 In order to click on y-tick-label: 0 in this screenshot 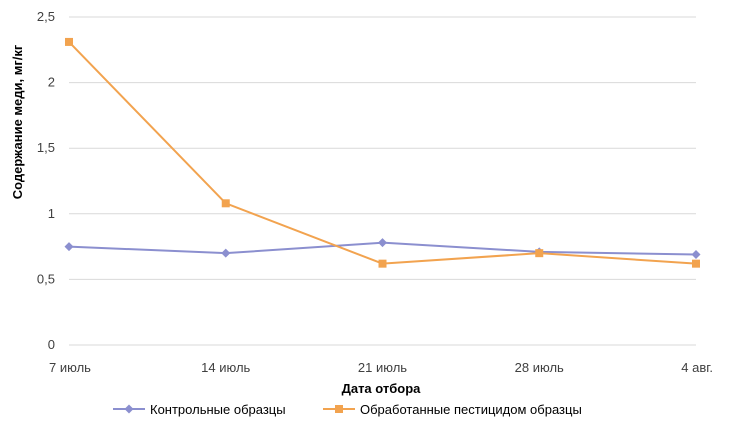, I will do `click(51, 344)`.